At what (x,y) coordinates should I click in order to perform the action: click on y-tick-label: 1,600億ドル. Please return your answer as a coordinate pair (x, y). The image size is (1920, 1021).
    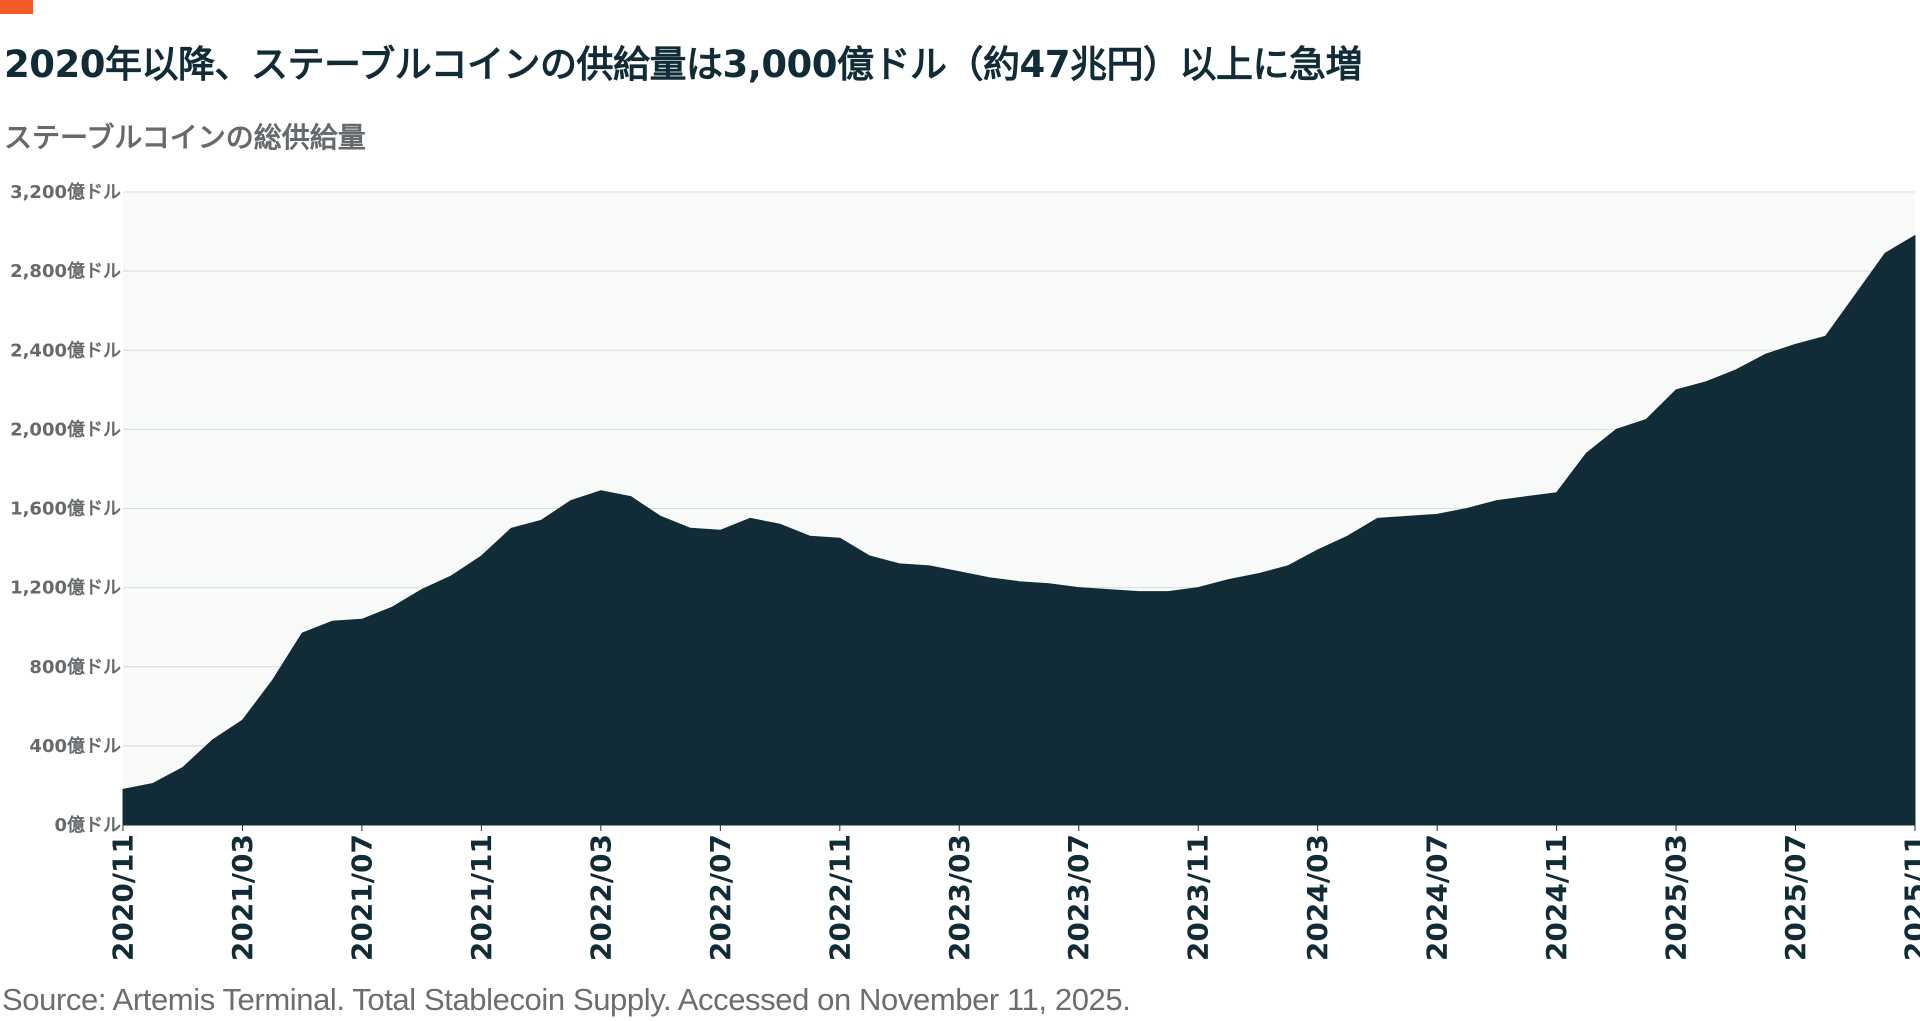
    Looking at the image, I should click on (65, 509).